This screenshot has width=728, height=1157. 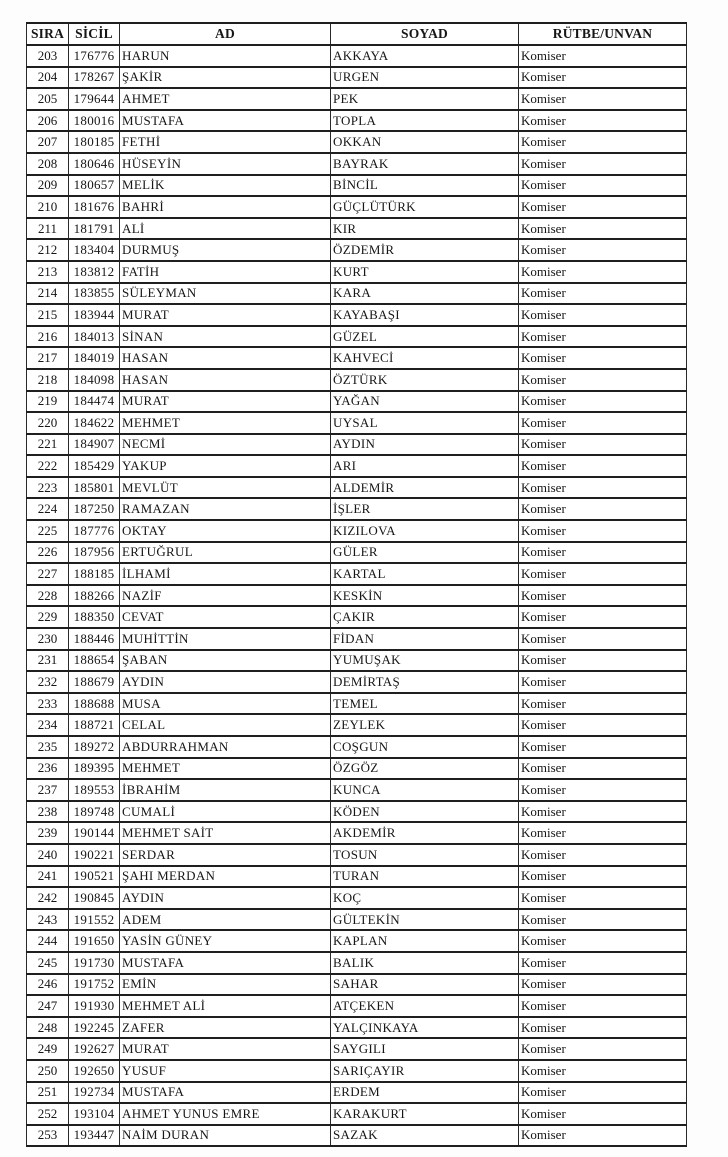 What do you see at coordinates (225, 358) in the screenshot?
I see `cell-ad: HASAN` at bounding box center [225, 358].